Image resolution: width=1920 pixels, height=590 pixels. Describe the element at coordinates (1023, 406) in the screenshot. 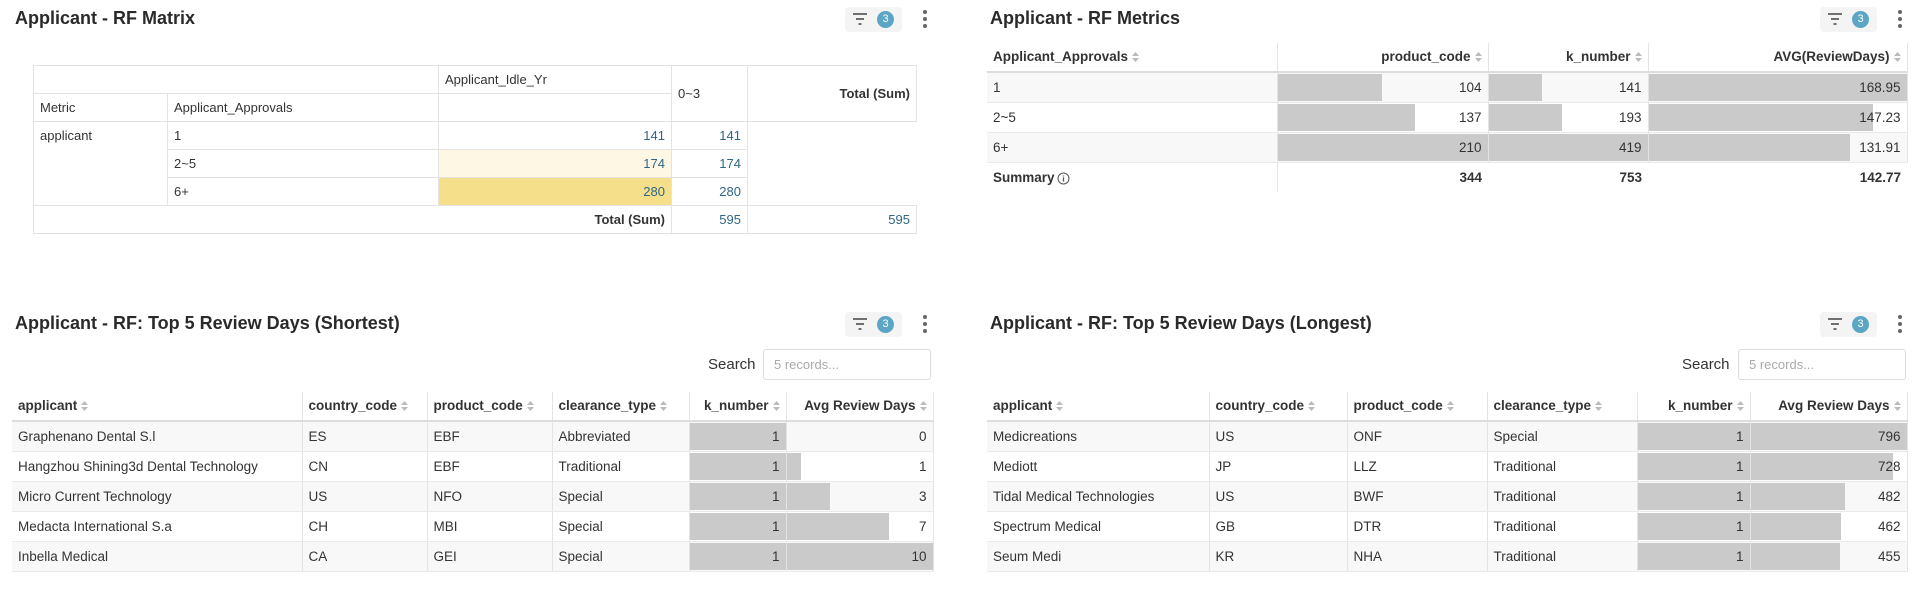

I see `header-text: applicant` at that location.